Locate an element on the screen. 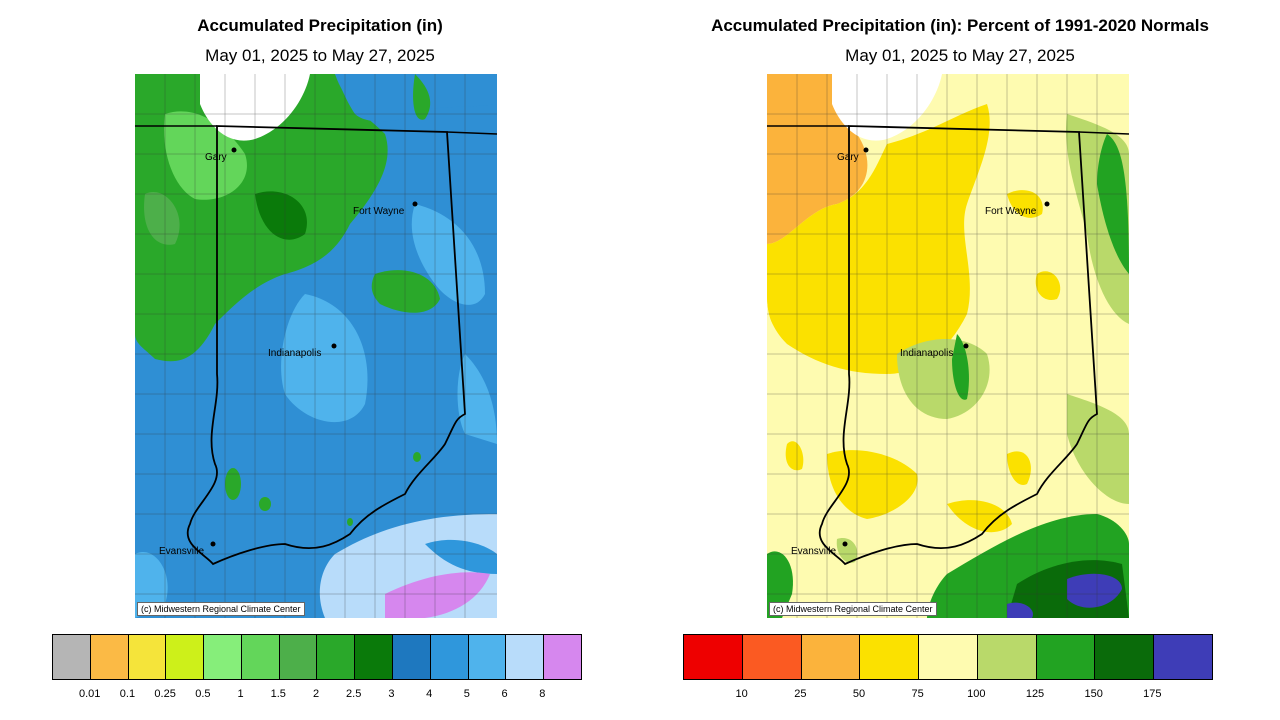 The image size is (1280, 720). legend-tick-label: 0.25 is located at coordinates (165, 694).